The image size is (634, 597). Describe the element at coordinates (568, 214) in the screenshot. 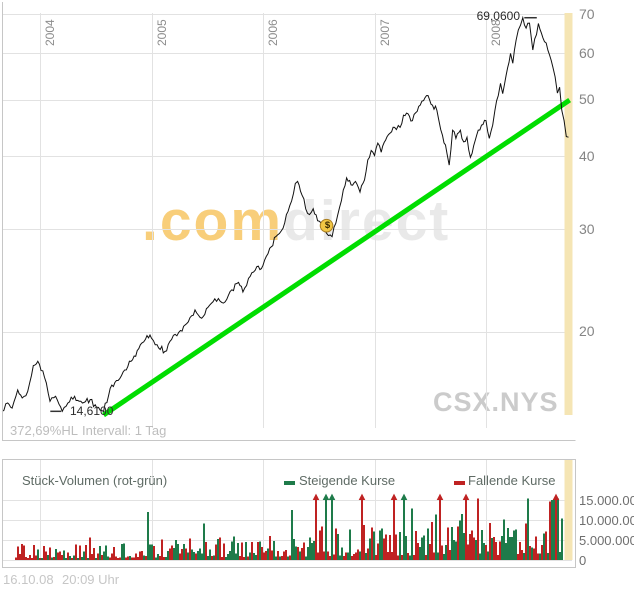

I see `current-day-band` at that location.